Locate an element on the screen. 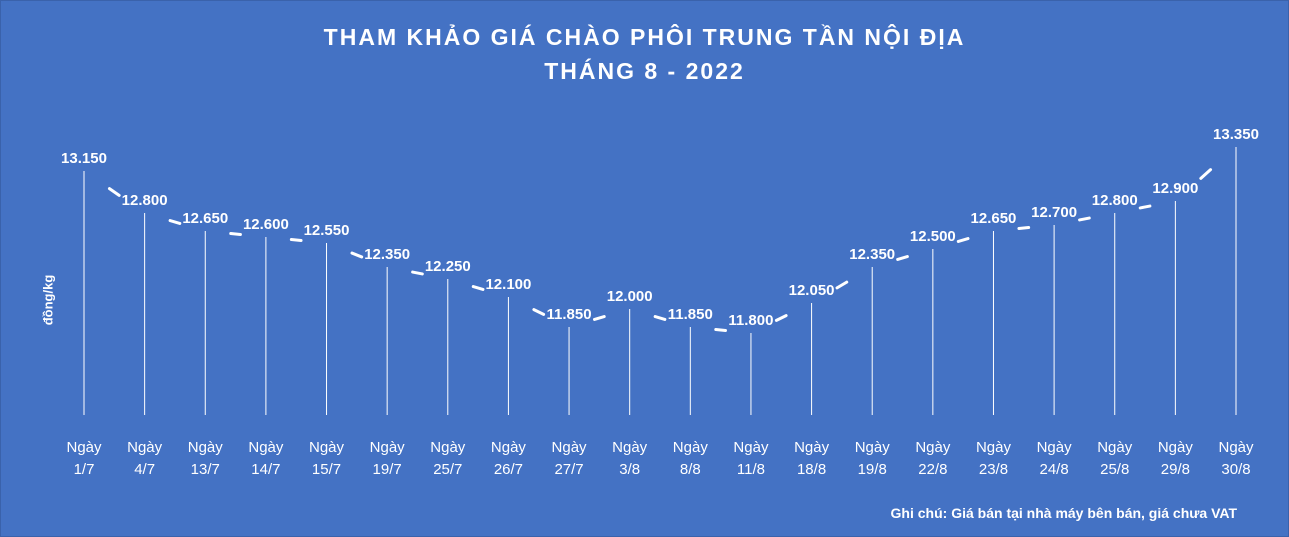  x-tick-label: 25/8 is located at coordinates (1114, 469).